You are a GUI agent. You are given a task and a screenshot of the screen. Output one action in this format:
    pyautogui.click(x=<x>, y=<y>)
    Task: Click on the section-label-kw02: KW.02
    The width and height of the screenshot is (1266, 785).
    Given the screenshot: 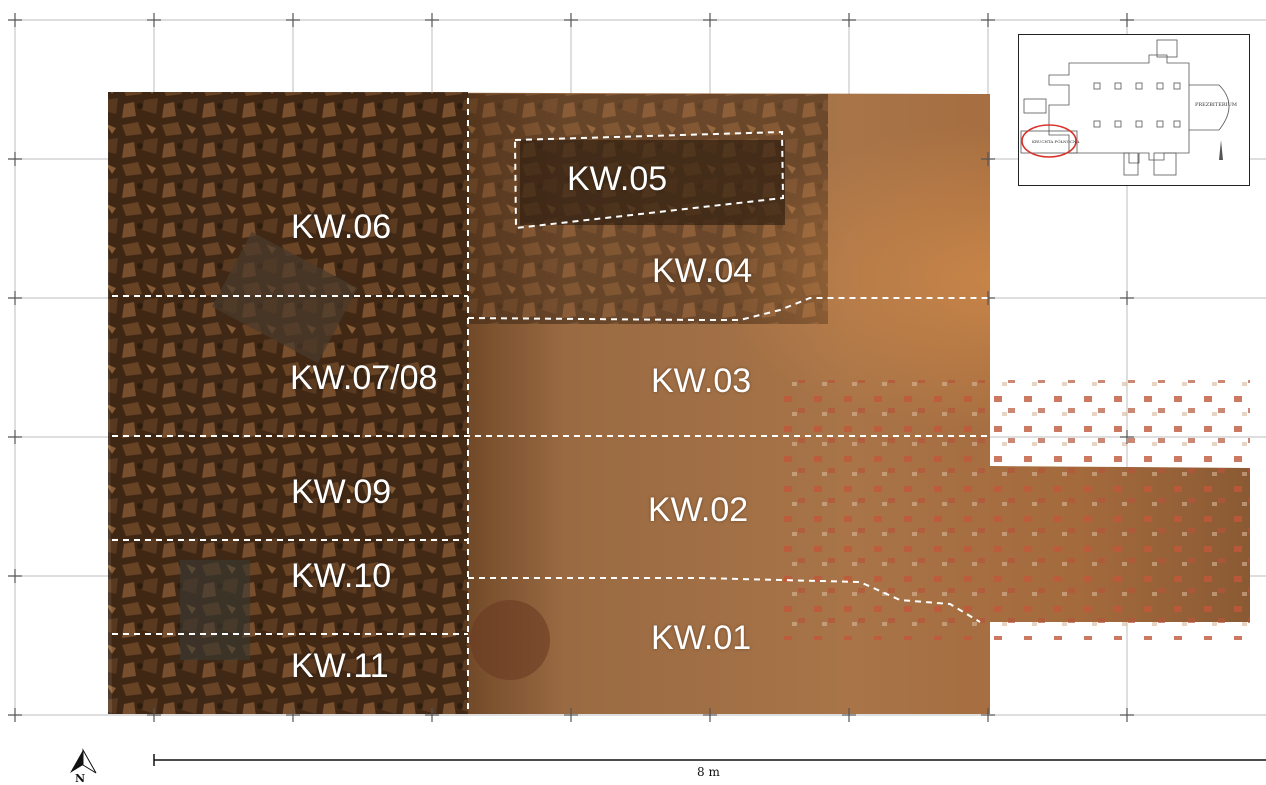 What is the action you would take?
    pyautogui.click(x=698, y=510)
    